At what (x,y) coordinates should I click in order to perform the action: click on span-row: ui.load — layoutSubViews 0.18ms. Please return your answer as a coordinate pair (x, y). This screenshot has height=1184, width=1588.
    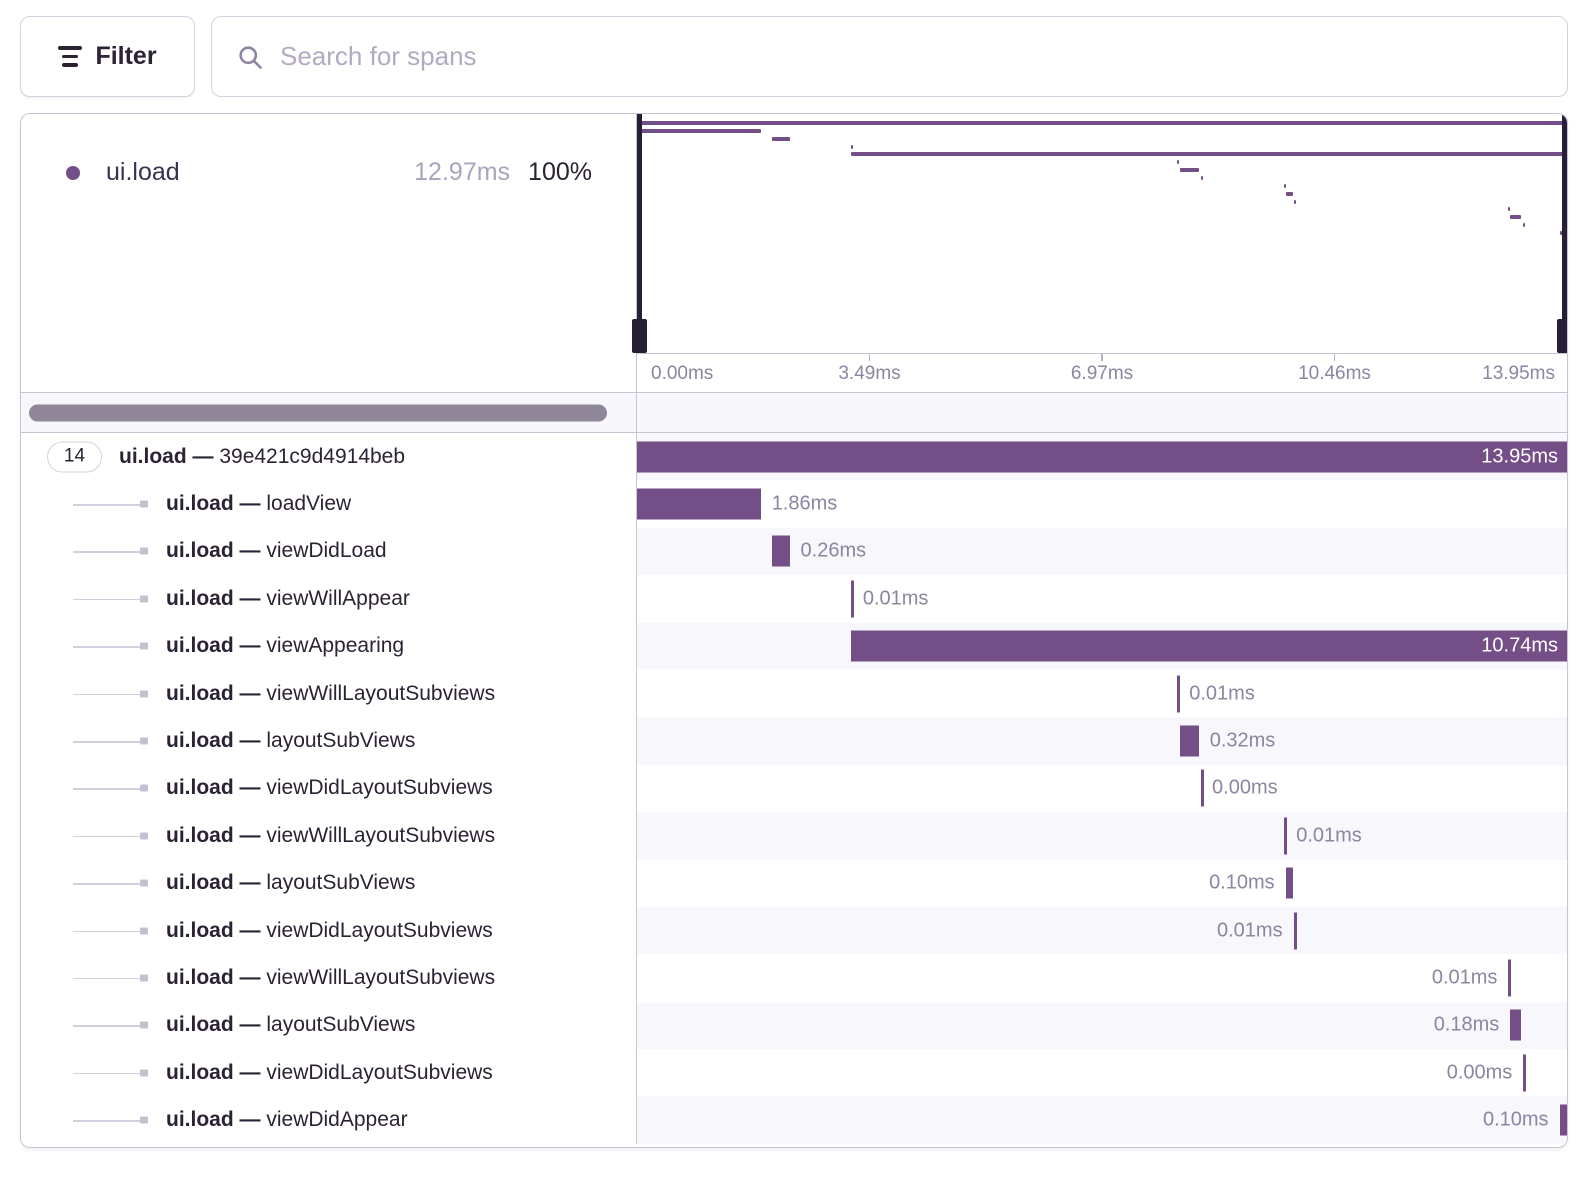
    Looking at the image, I should click on (794, 1025).